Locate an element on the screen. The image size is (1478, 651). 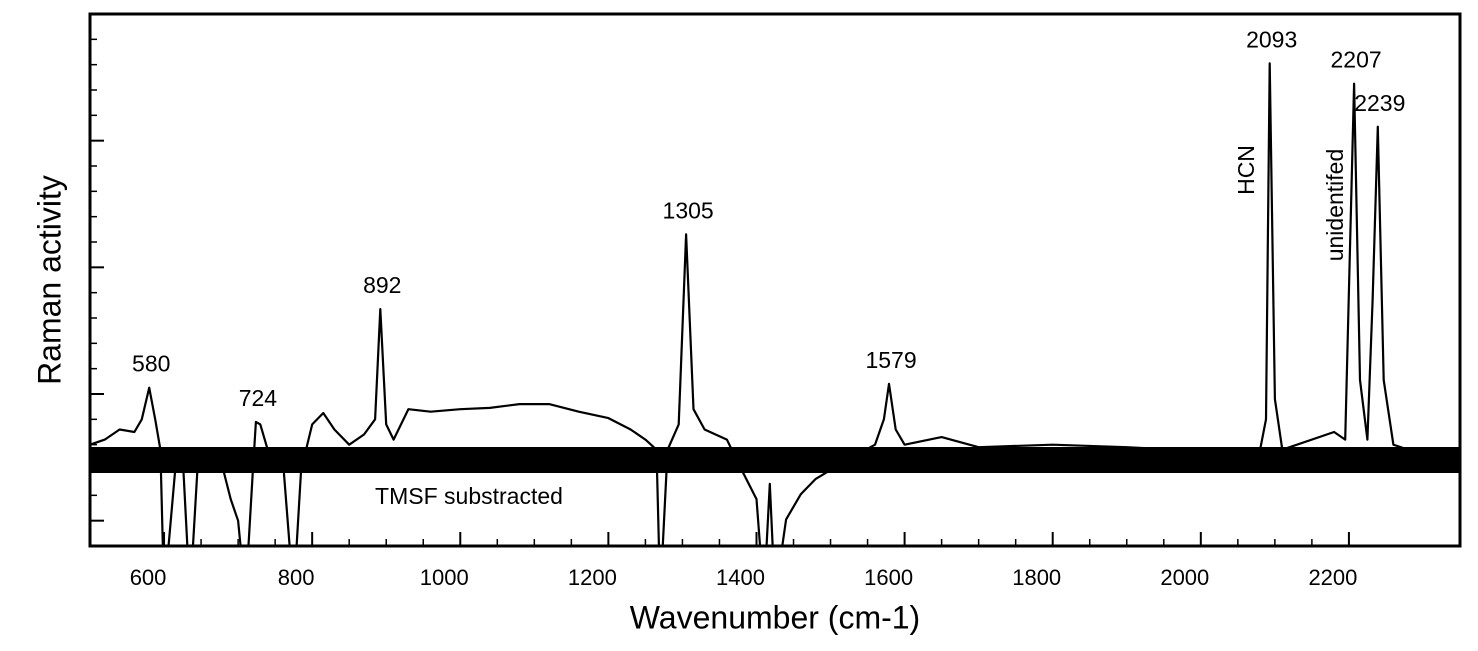
x-tick-label: 1400 is located at coordinates (740, 577).